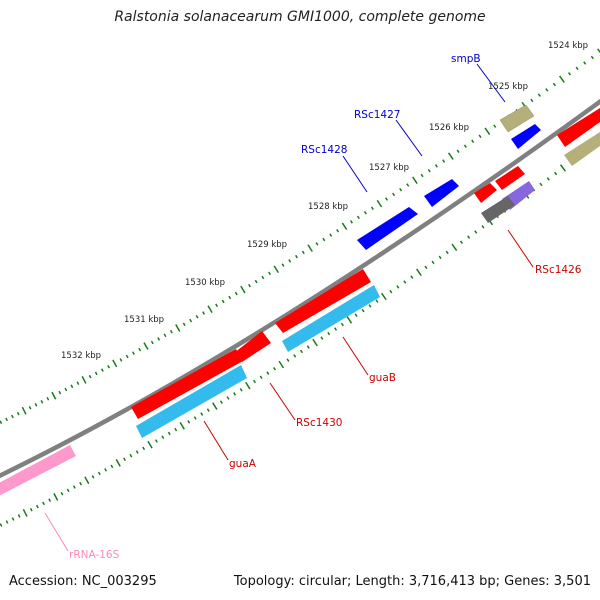 This screenshot has height=600, width=600. Describe the element at coordinates (517, 118) in the screenshot. I see `feature-smpB` at that location.